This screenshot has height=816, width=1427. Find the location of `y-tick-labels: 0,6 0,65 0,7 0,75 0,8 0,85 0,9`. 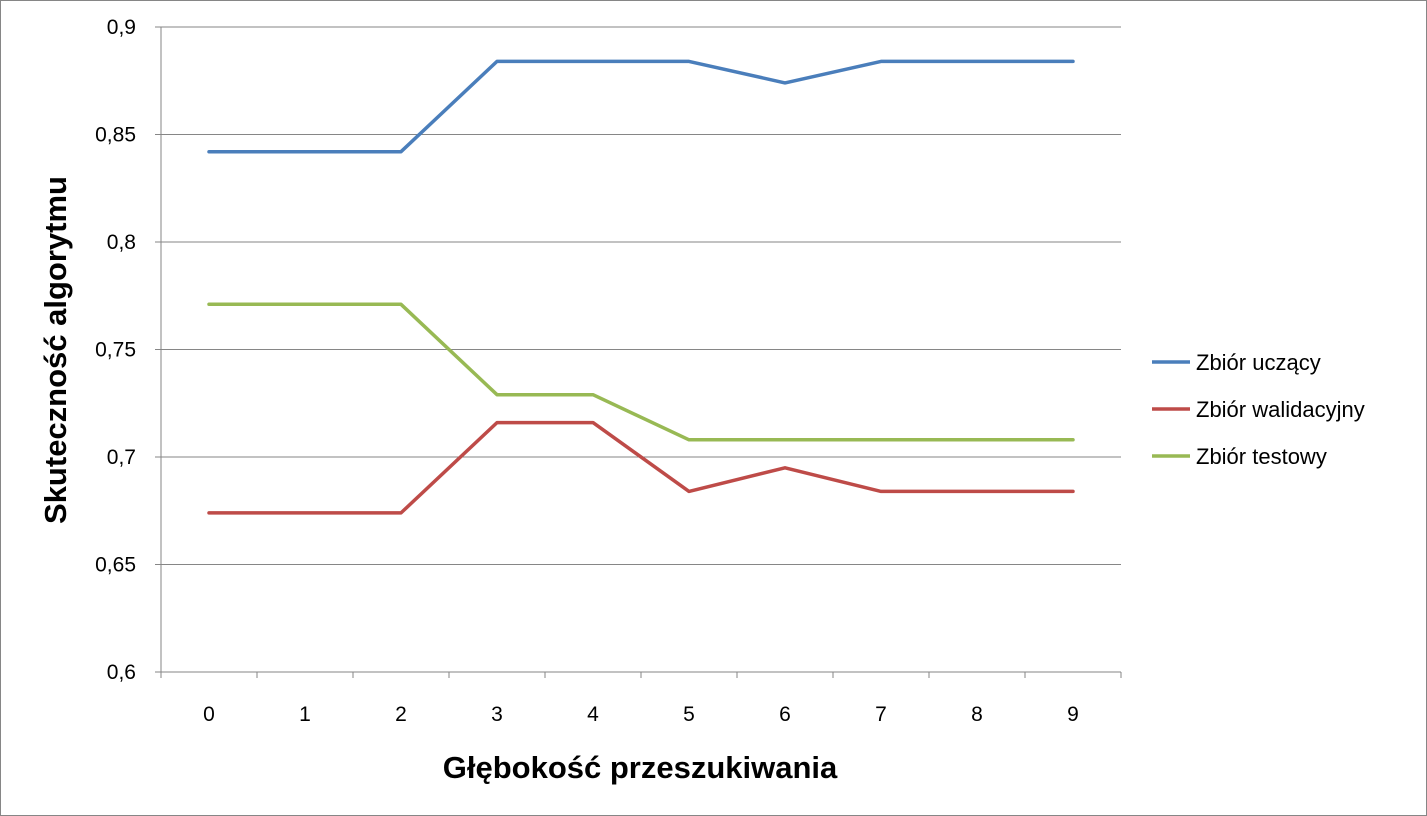

y-tick-labels: 0,6 0,65 0,7 0,75 0,8 0,85 0,9 is located at coordinates (115, 350).